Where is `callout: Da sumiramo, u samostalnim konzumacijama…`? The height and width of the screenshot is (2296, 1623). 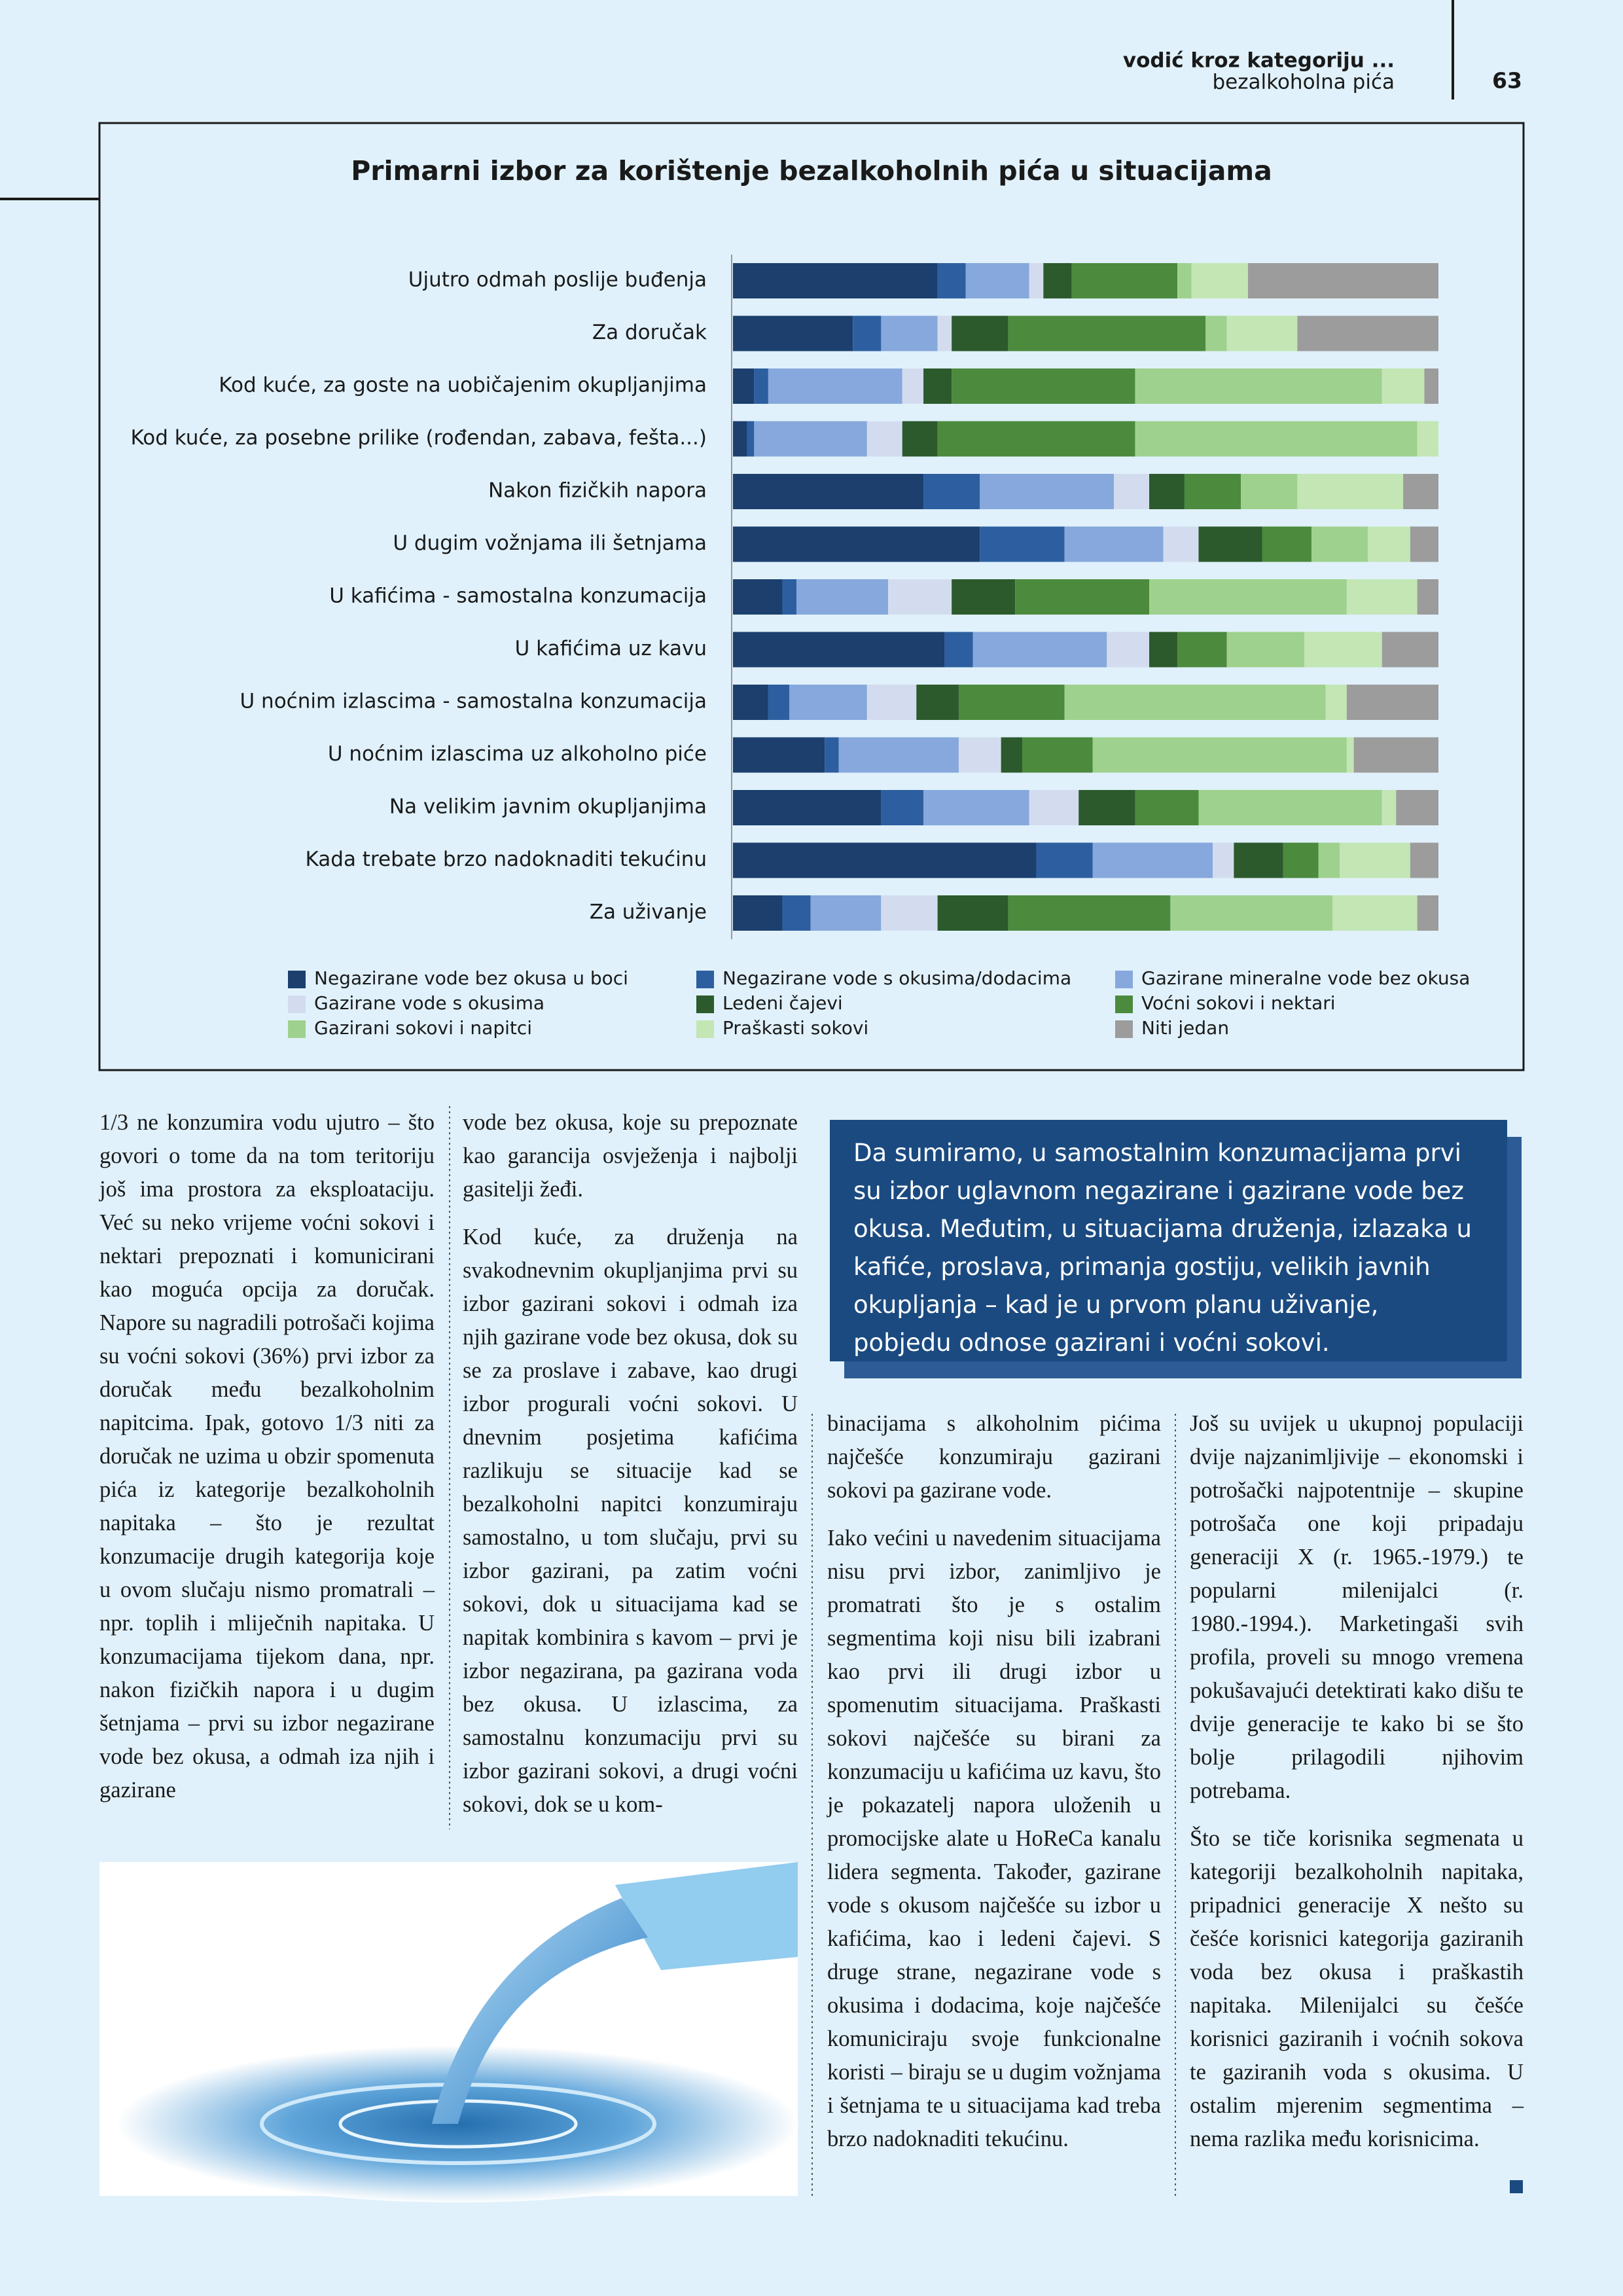 callout: Da sumiramo, u samostalnim konzumacijama… is located at coordinates (1168, 1240).